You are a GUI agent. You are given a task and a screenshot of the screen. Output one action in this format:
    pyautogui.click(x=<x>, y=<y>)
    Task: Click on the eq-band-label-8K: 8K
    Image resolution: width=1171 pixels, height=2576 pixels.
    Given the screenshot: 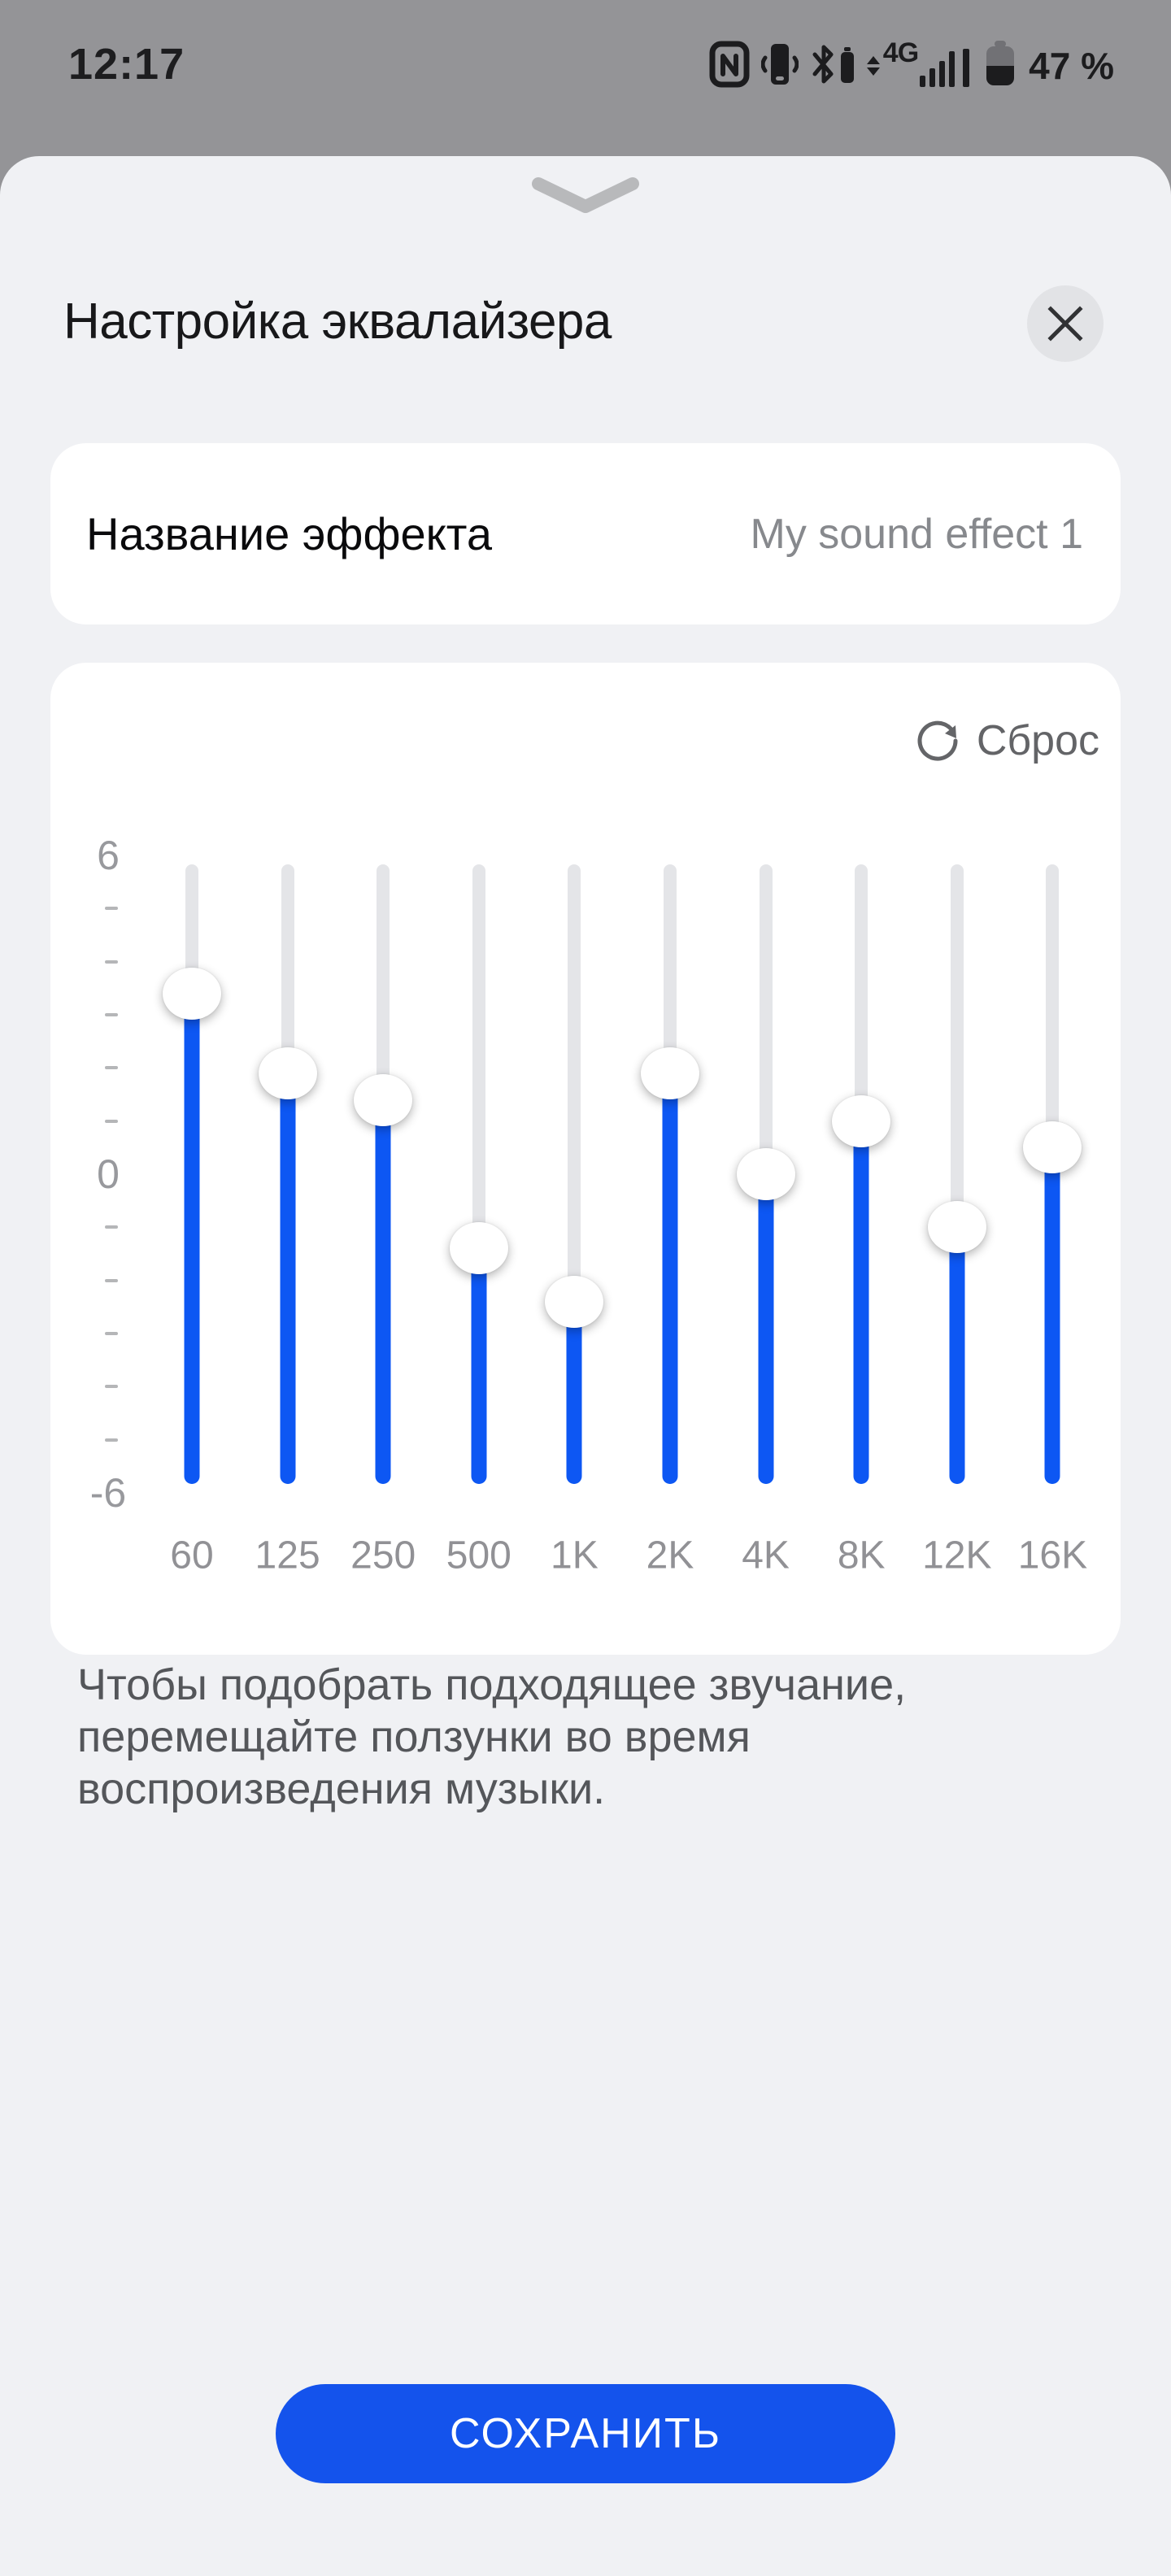 What is the action you would take?
    pyautogui.click(x=861, y=1556)
    